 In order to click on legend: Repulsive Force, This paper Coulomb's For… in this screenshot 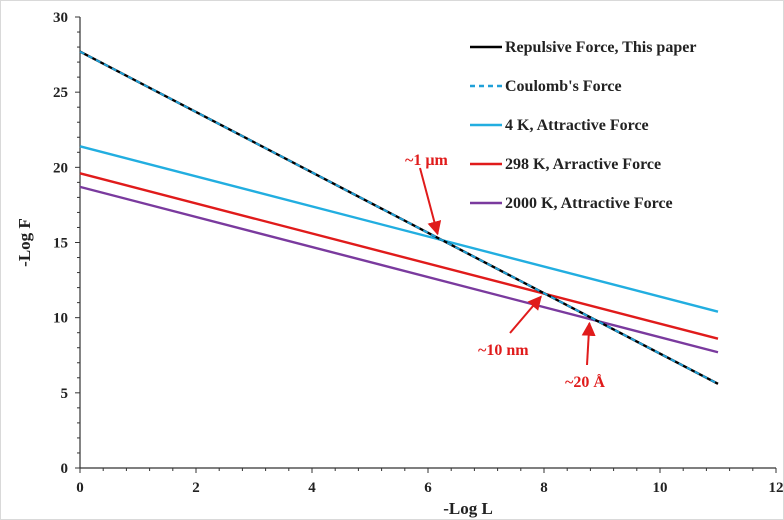, I will do `click(583, 125)`.